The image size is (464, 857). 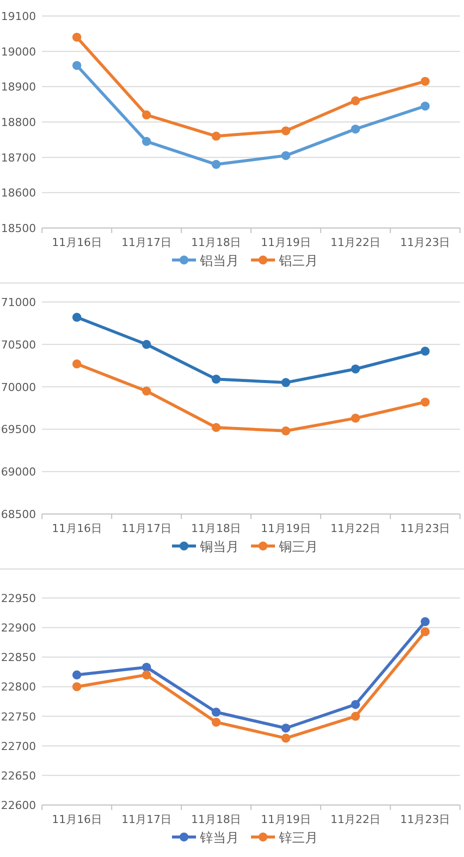 What do you see at coordinates (18, 16) in the screenshot?
I see `y-tick-label: 19100` at bounding box center [18, 16].